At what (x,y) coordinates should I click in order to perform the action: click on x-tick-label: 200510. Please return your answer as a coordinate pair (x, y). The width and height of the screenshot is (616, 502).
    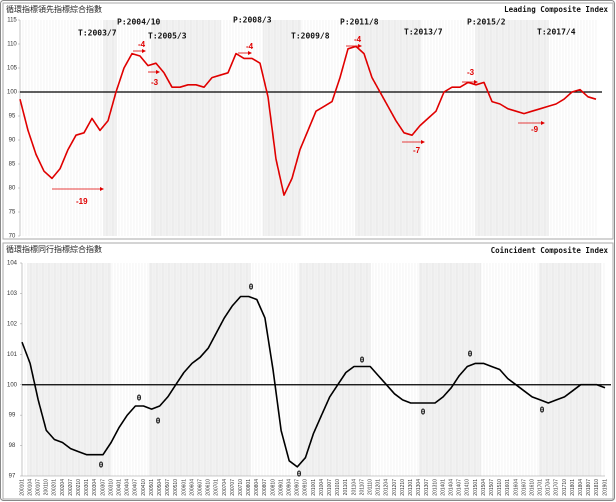
    Looking at the image, I should click on (176, 487).